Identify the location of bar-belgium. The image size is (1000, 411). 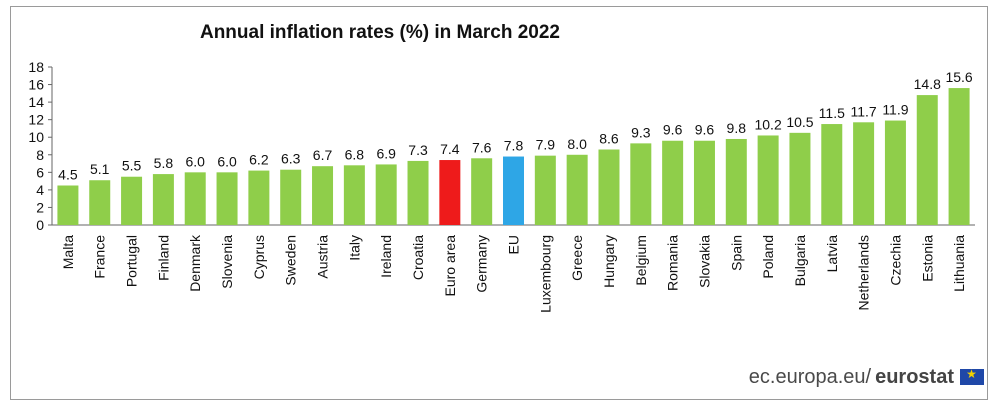
(641, 184).